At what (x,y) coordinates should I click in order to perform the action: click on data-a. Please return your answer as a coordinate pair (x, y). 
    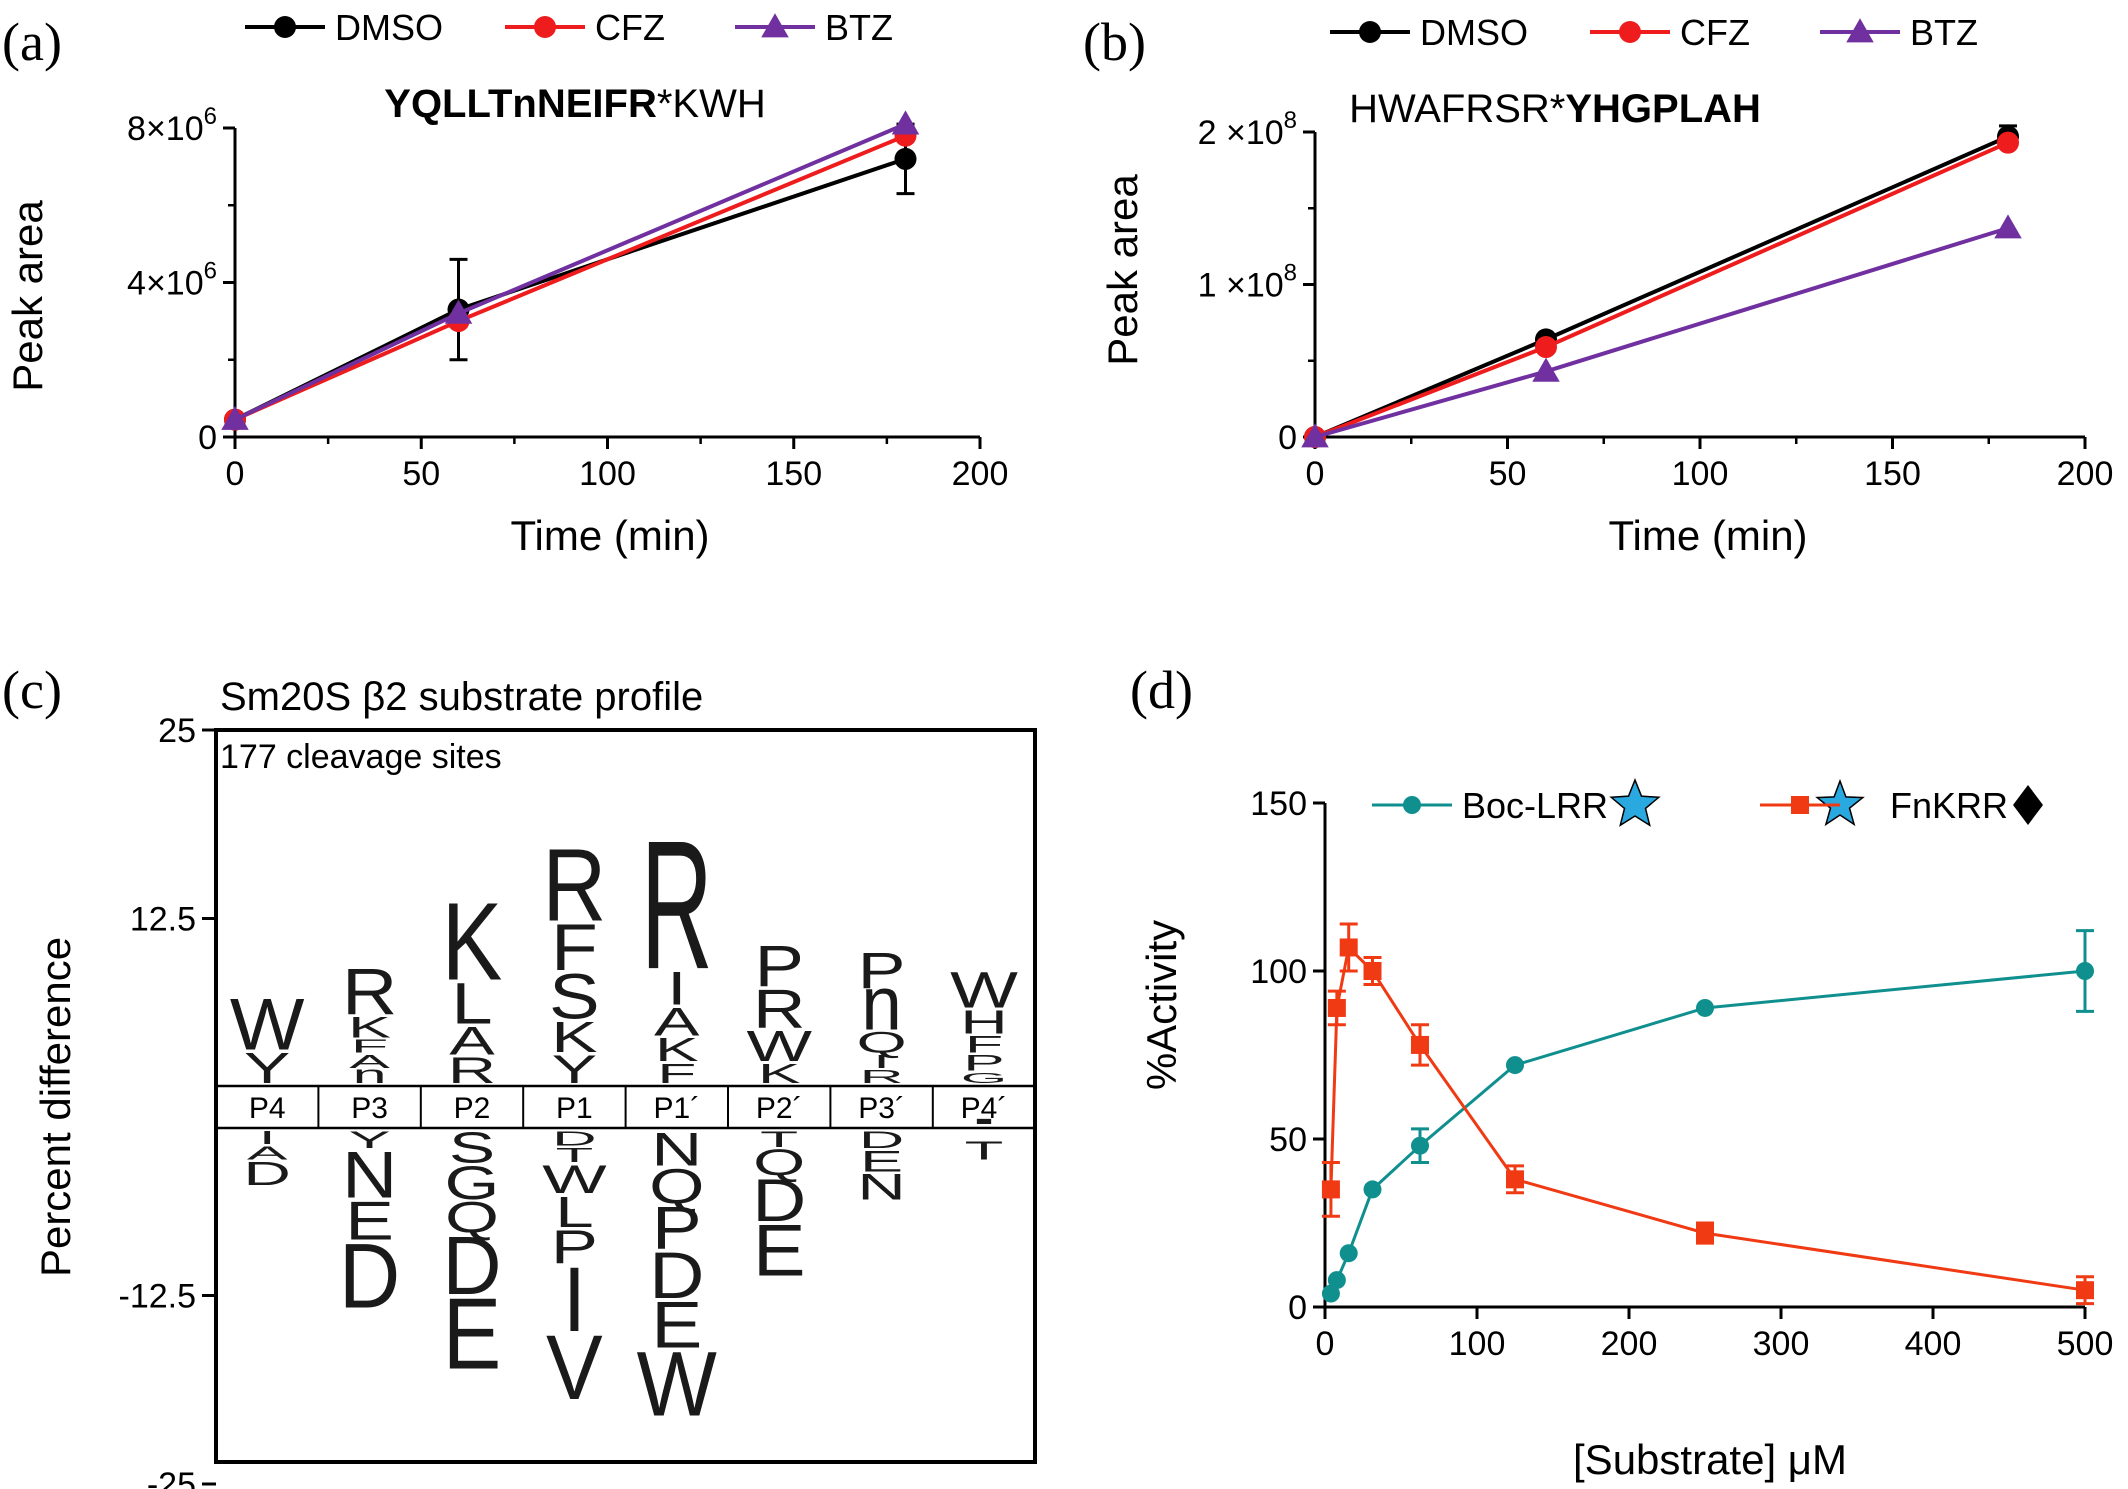
    Looking at the image, I should click on (570, 270).